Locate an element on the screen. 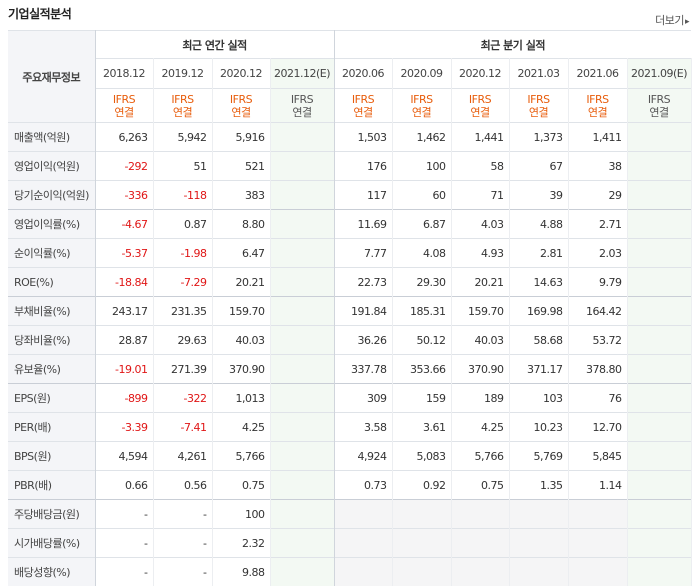 The image size is (699, 586). quarter-value-cell: 370.90 is located at coordinates (480, 369).